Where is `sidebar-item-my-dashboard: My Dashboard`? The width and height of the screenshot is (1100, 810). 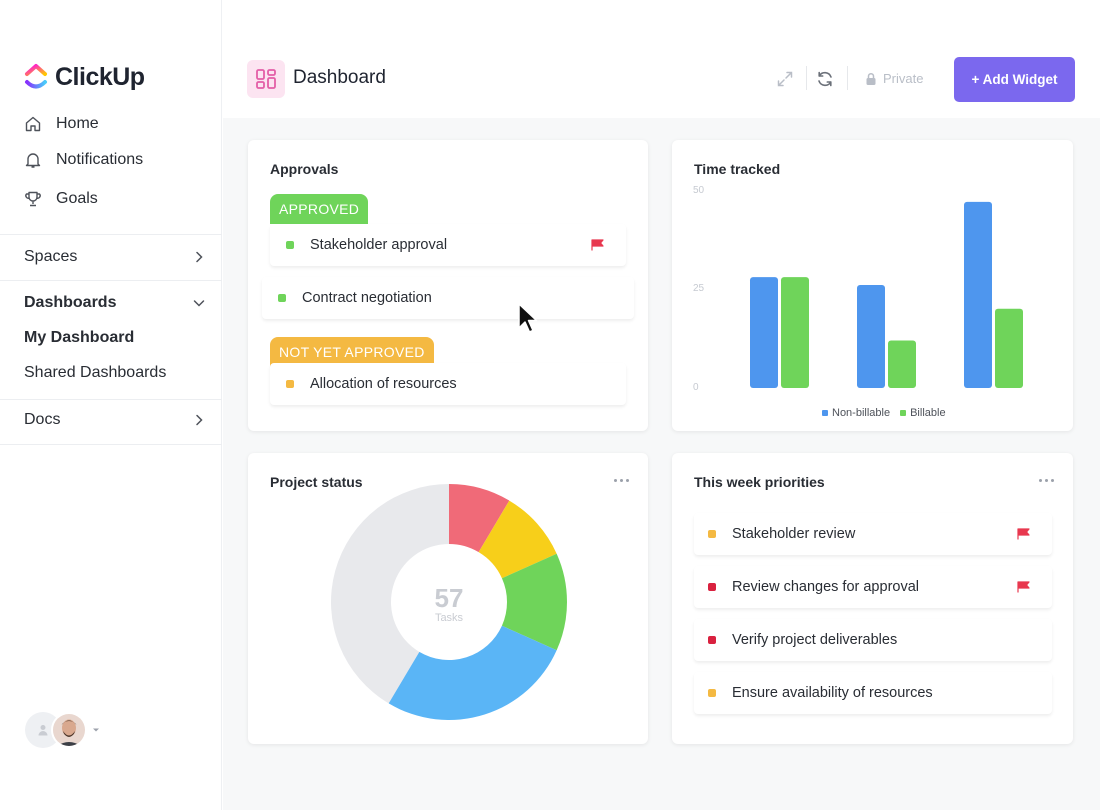
sidebar-item-my-dashboard: My Dashboard is located at coordinates (79, 337).